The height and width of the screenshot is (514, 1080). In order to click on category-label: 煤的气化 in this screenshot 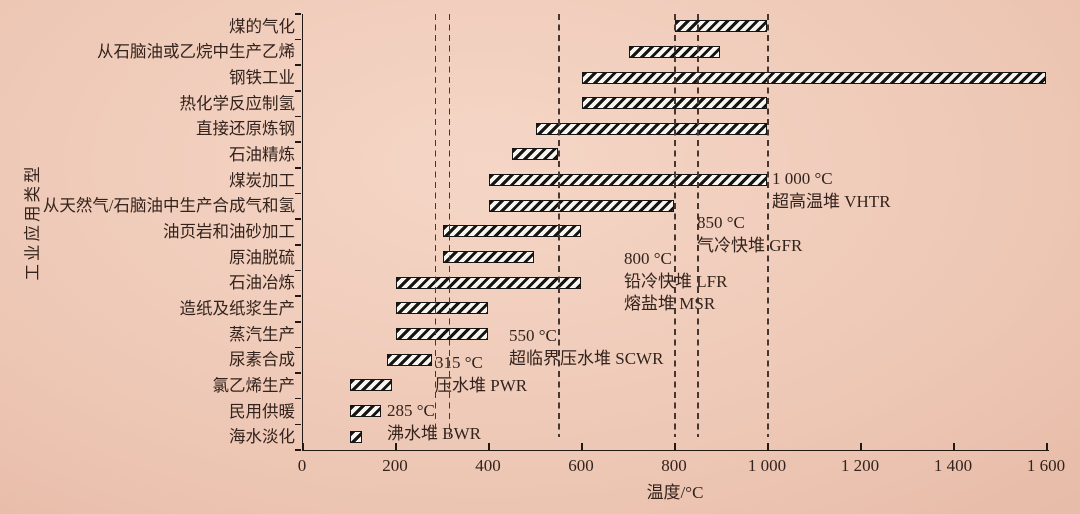, I will do `click(262, 26)`.